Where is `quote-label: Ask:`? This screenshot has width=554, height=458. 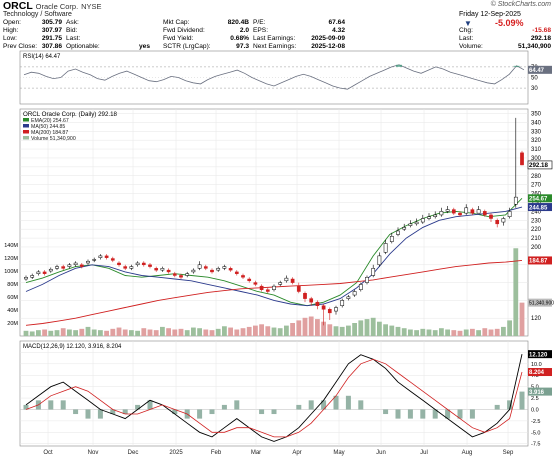 quote-label: Ask: is located at coordinates (72, 22).